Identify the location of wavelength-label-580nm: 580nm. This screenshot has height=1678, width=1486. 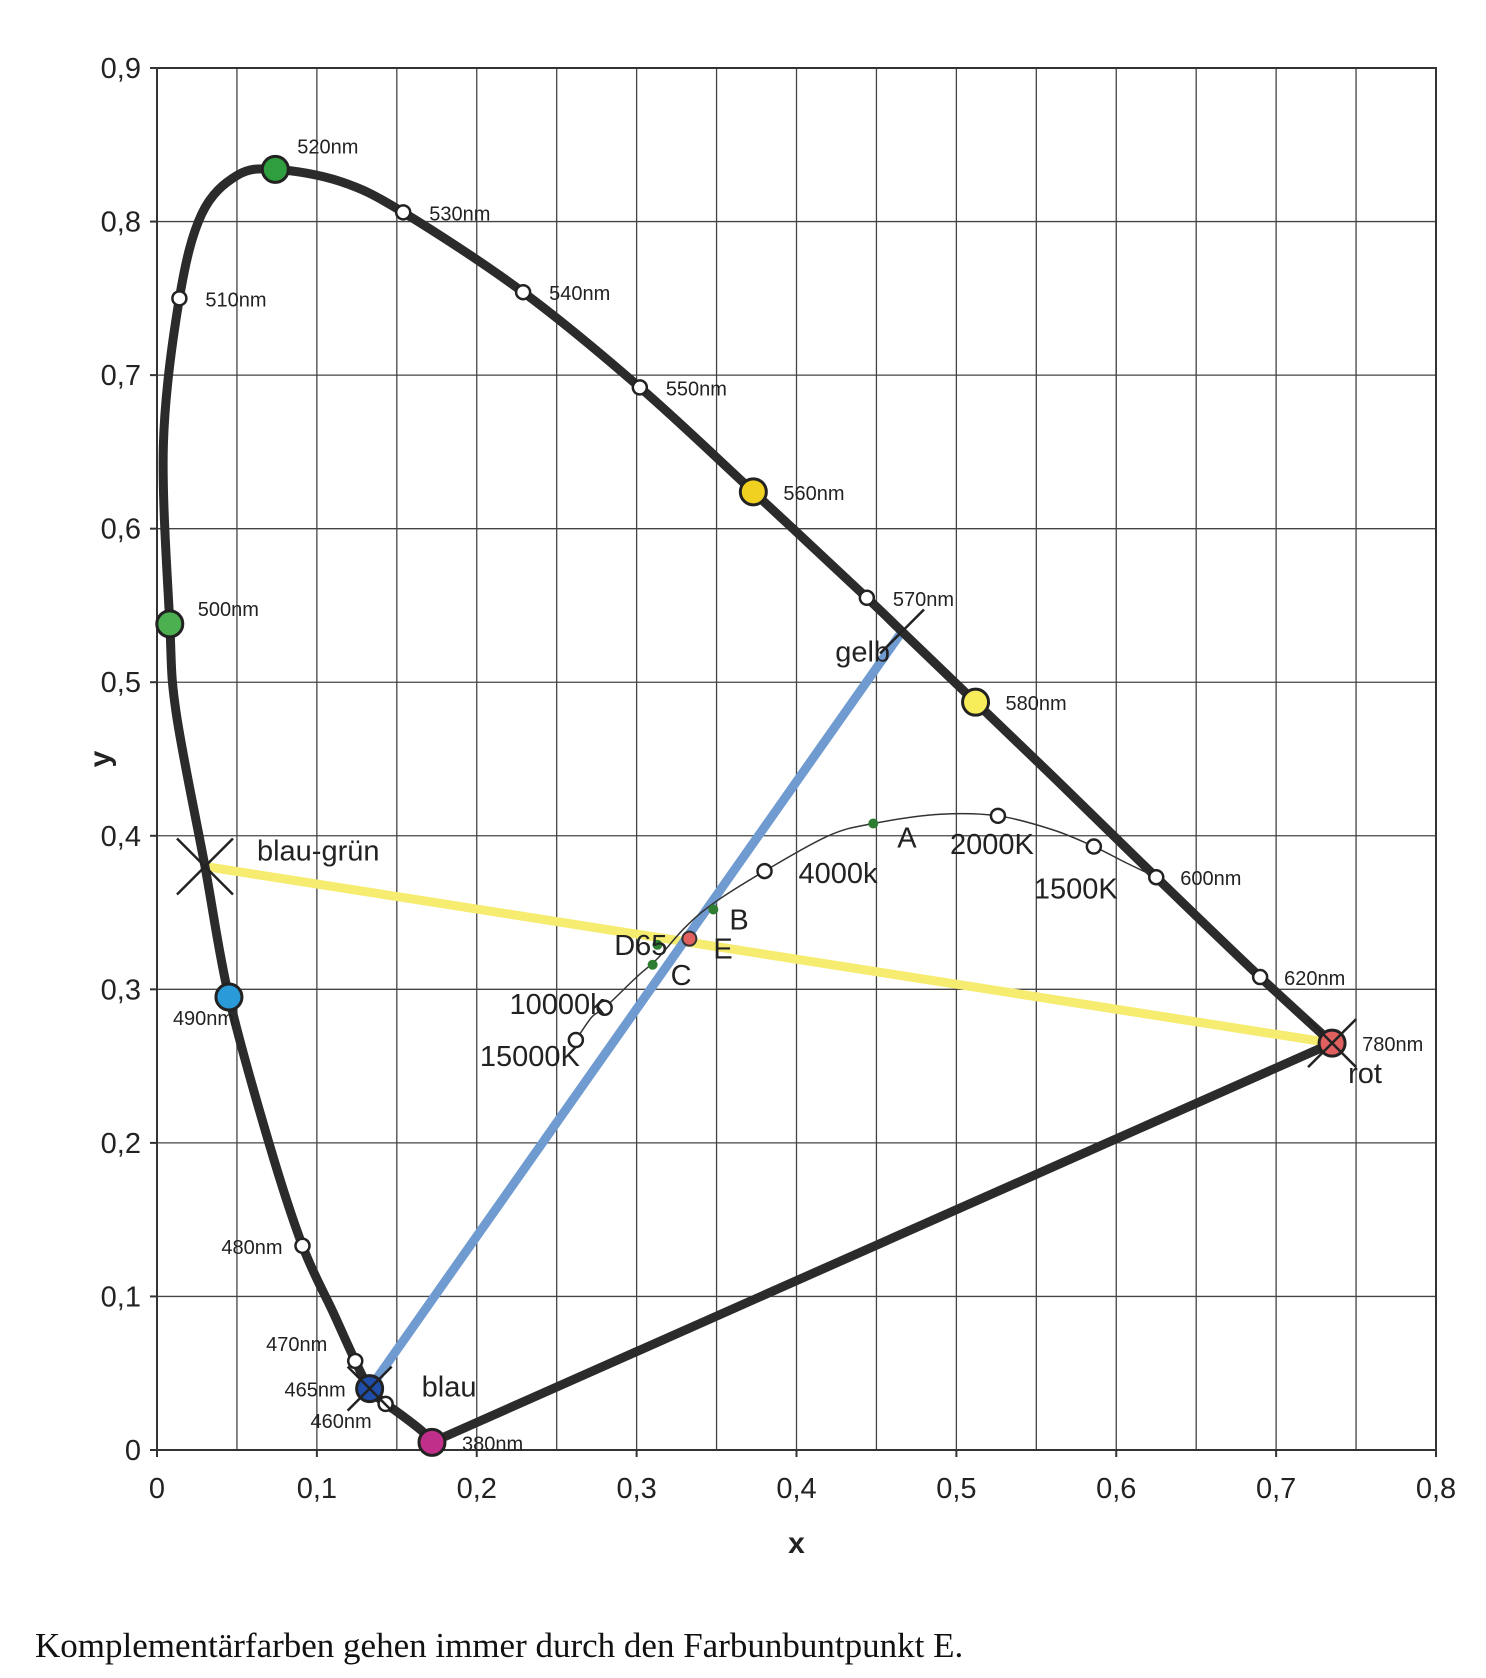
(1036, 704).